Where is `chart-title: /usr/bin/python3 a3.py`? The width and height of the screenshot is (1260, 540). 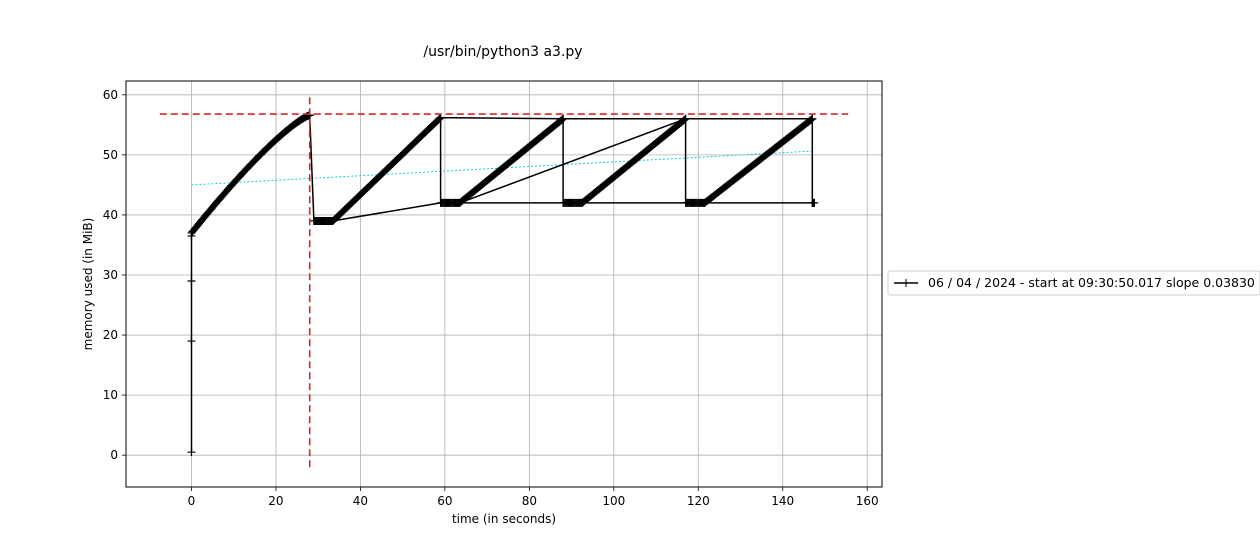 chart-title: /usr/bin/python3 a3.py is located at coordinates (502, 52).